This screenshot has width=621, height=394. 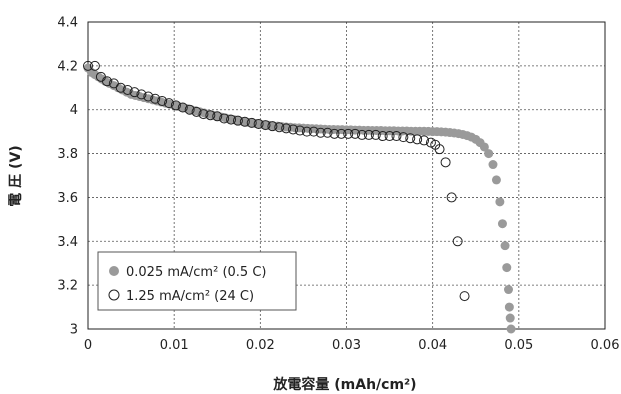 I want to click on y-tick-label: 4.4, so click(x=67, y=23).